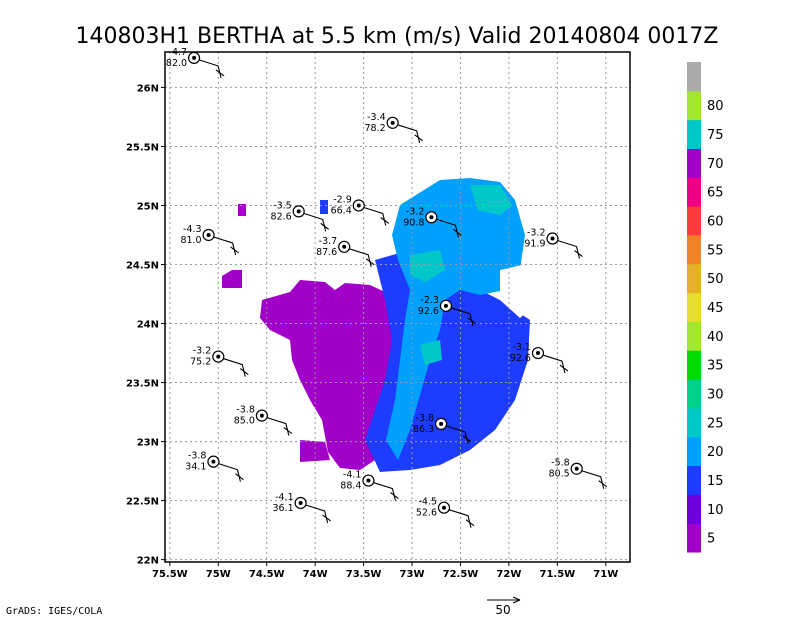 Image resolution: width=800 pixels, height=618 pixels. What do you see at coordinates (315, 451) in the screenshot?
I see `wind-region-purple-south` at bounding box center [315, 451].